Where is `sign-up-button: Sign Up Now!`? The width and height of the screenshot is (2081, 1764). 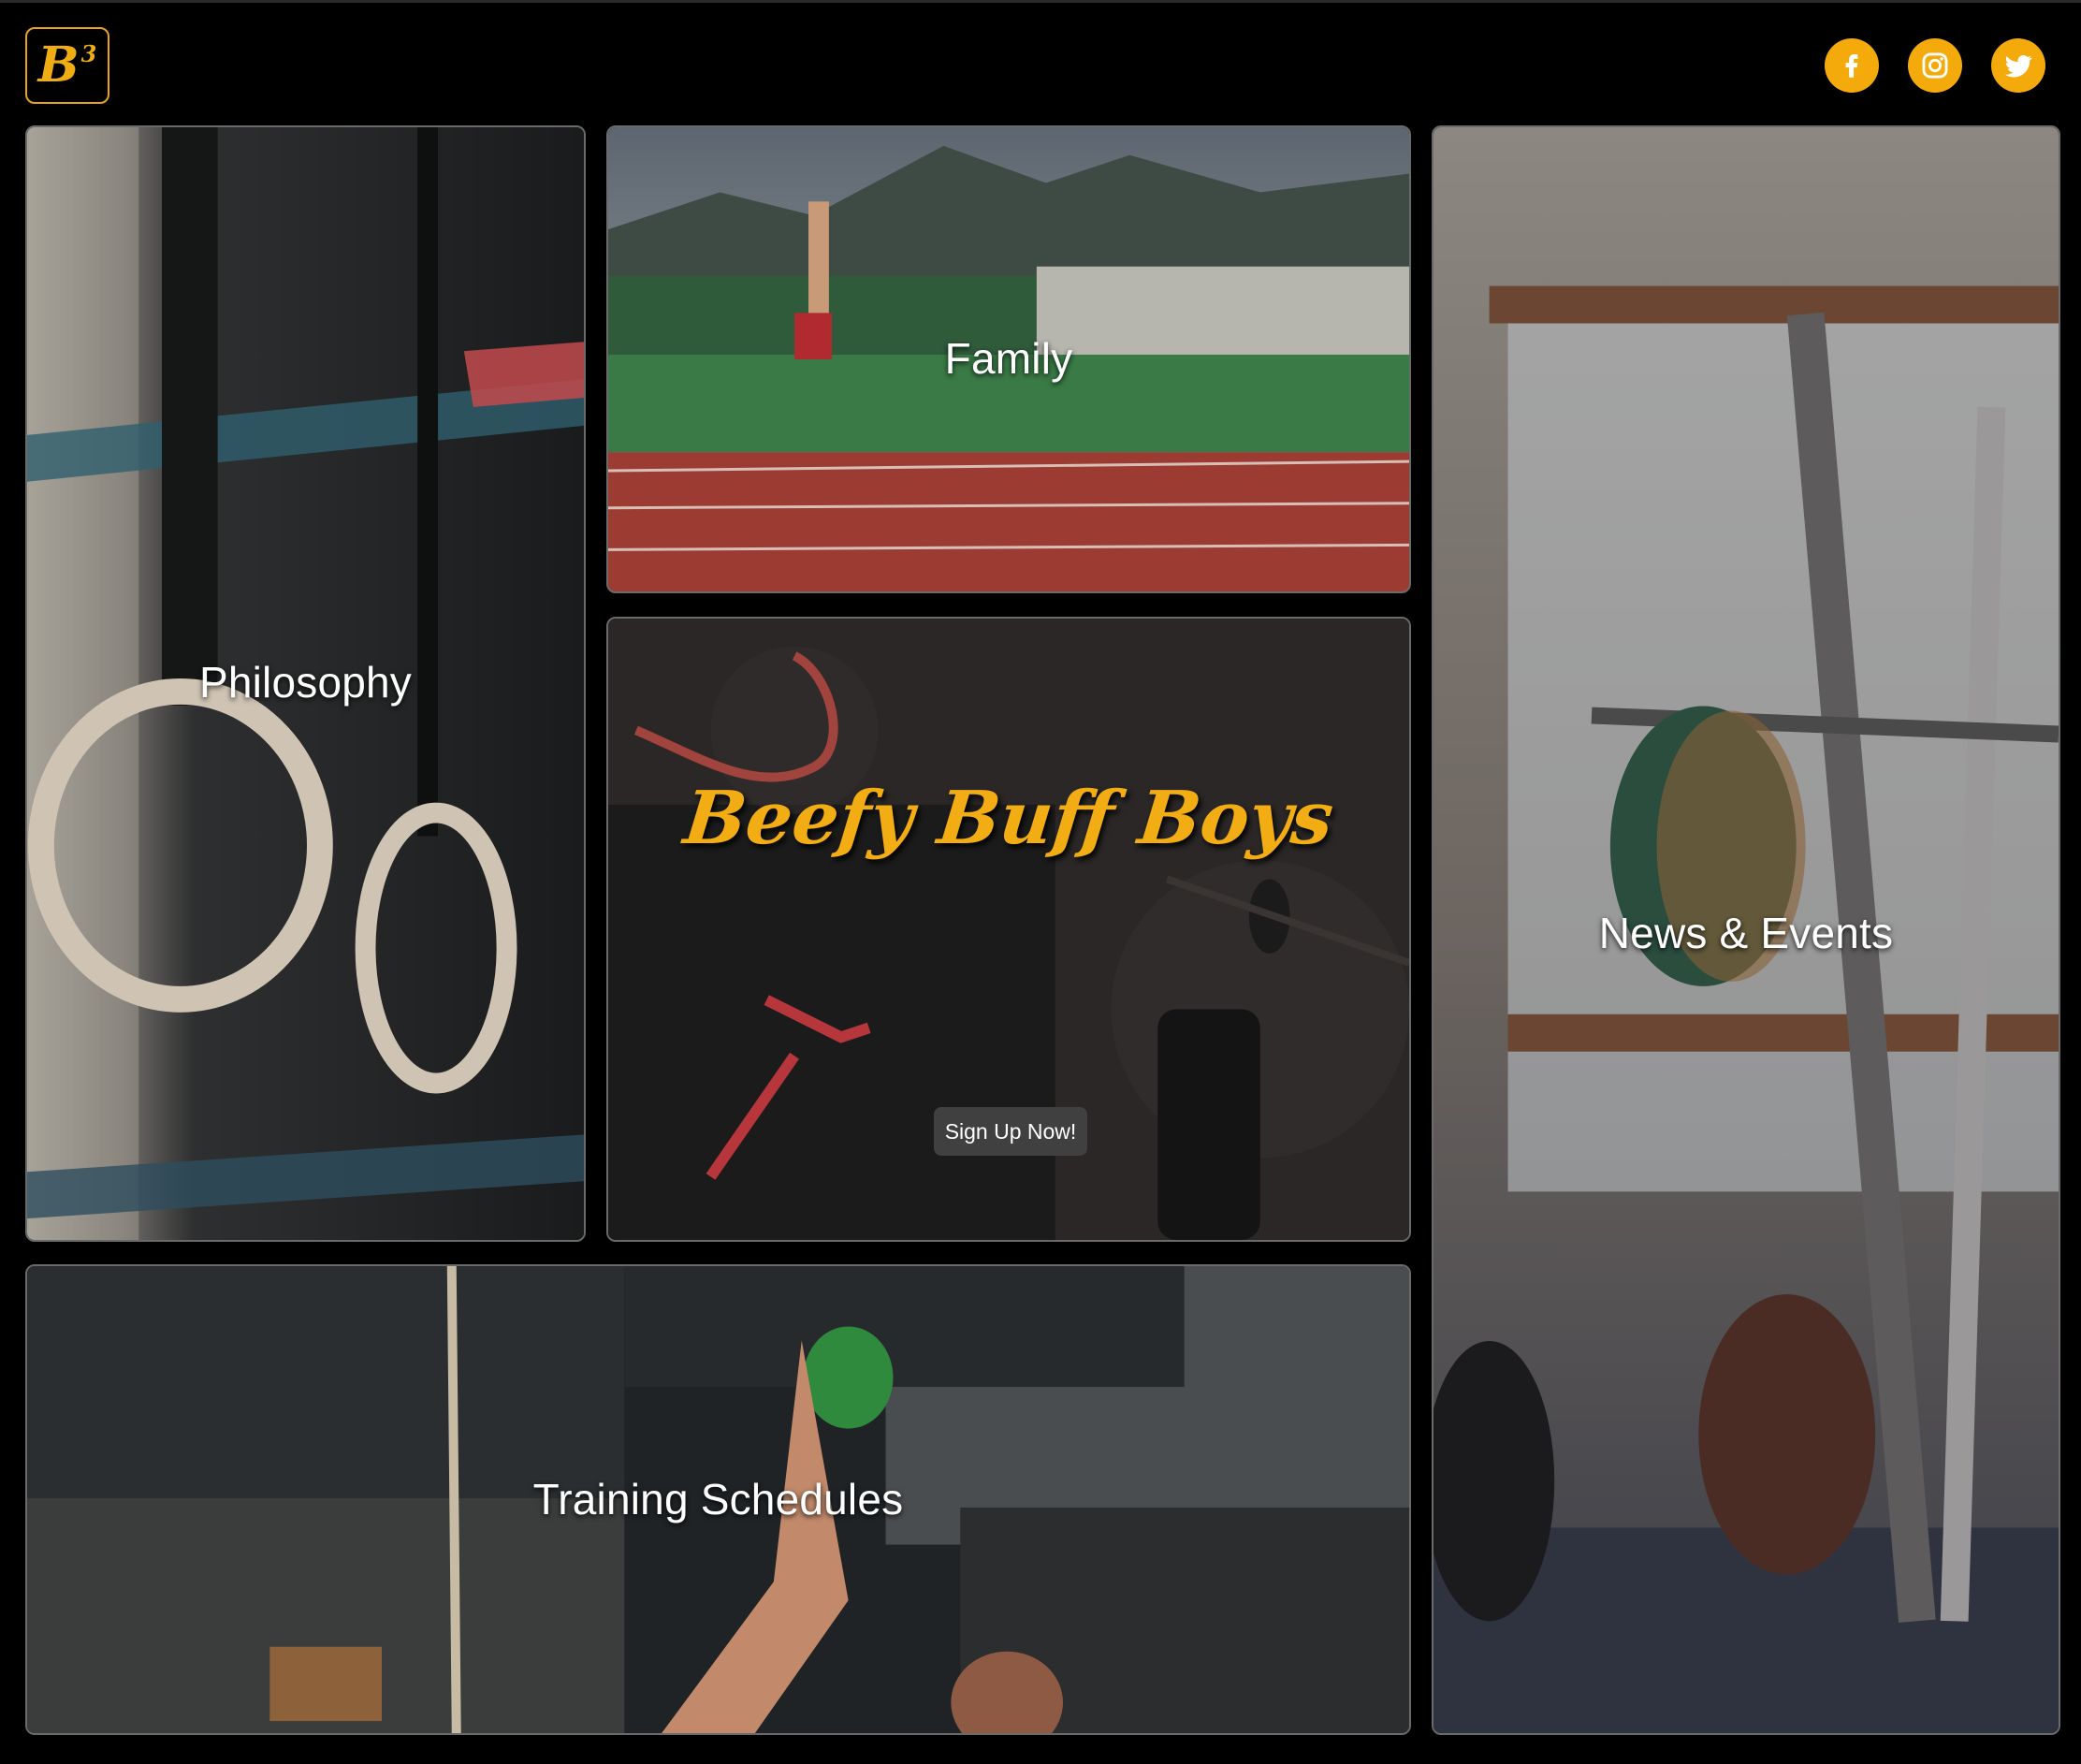 sign-up-button: Sign Up Now! is located at coordinates (1010, 1131).